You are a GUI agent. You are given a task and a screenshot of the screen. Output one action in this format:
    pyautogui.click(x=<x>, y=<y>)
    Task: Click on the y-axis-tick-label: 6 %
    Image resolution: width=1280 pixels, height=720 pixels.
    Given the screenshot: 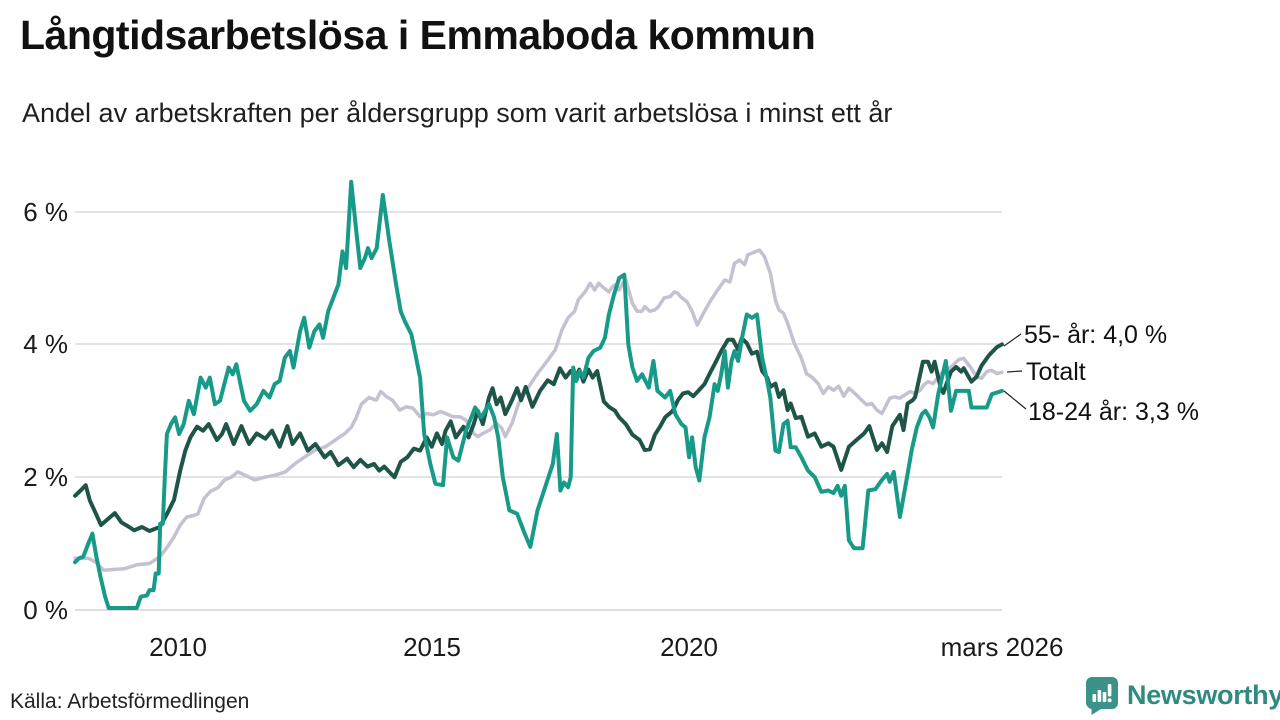 What is the action you would take?
    pyautogui.click(x=45, y=212)
    